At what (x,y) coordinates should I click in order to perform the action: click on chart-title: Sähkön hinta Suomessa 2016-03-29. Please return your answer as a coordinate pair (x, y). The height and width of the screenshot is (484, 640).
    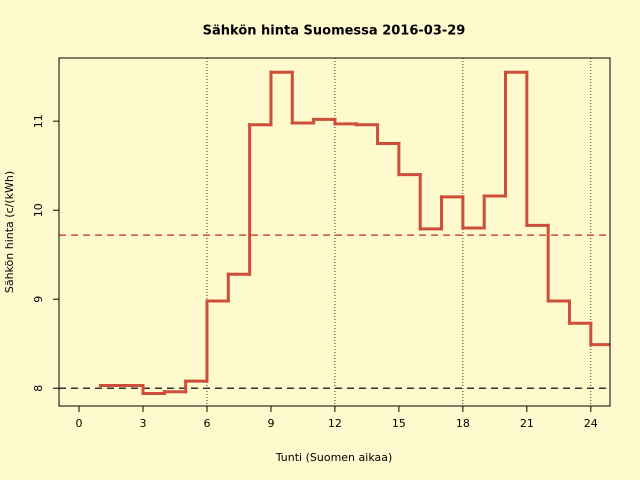
    Looking at the image, I should click on (334, 31).